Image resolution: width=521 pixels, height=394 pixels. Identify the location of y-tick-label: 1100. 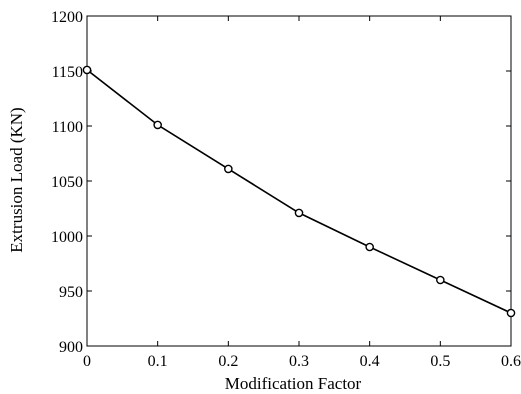
(67, 127).